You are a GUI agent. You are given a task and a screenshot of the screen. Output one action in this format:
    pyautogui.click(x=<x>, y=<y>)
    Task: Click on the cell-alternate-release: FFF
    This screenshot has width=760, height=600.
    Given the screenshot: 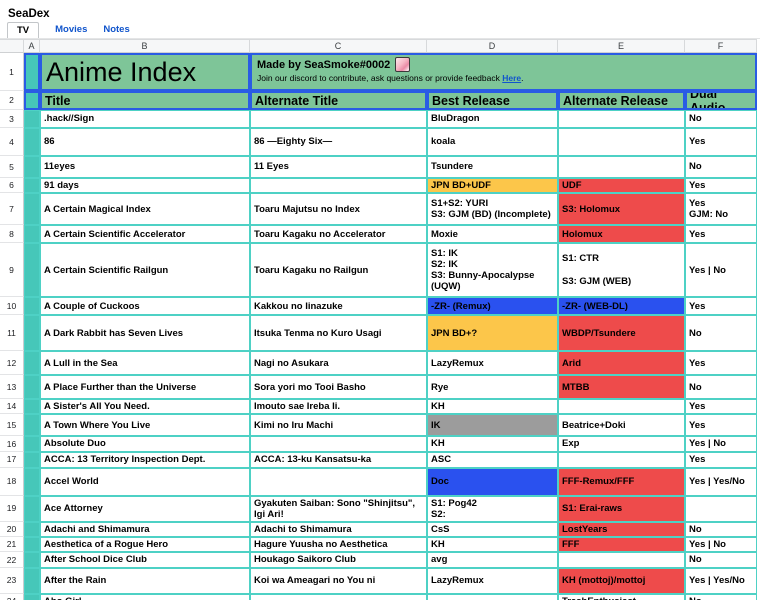 What is the action you would take?
    pyautogui.click(x=621, y=545)
    